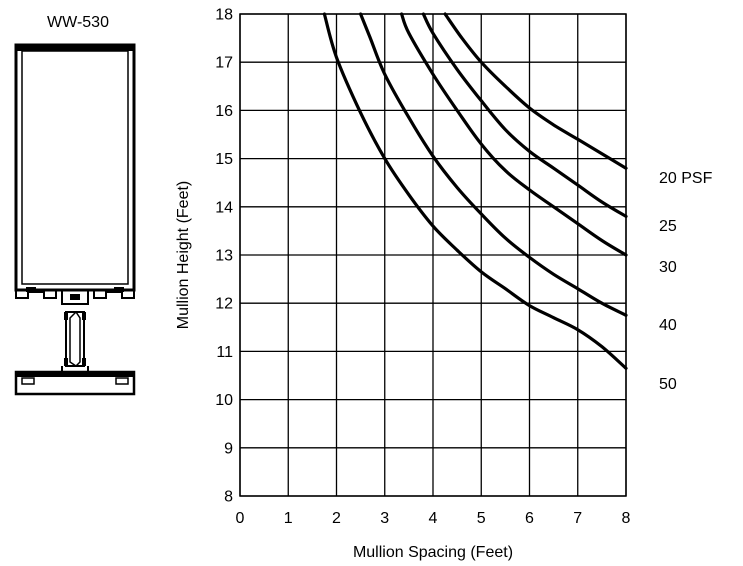 The image size is (743, 566). I want to click on x-tick-label: 0, so click(240, 518).